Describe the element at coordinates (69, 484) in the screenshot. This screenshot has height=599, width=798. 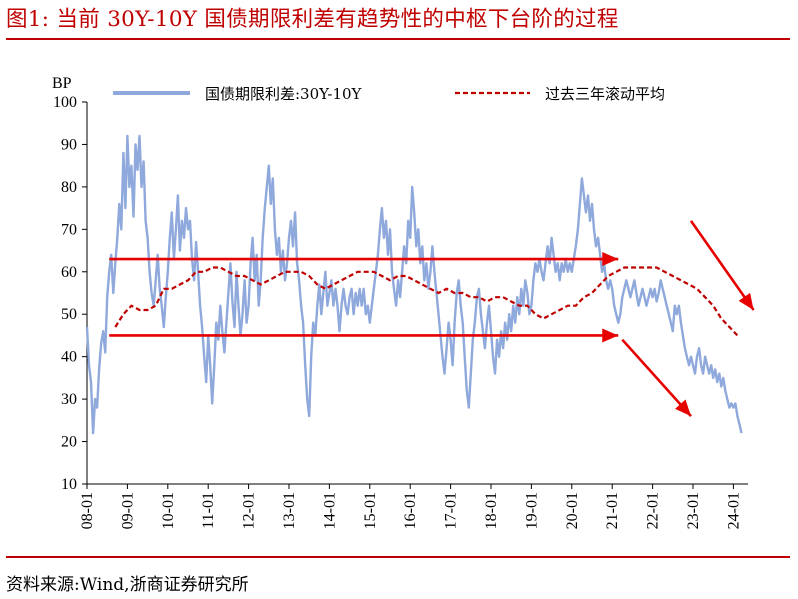
I see `y-tick-label: 10` at that location.